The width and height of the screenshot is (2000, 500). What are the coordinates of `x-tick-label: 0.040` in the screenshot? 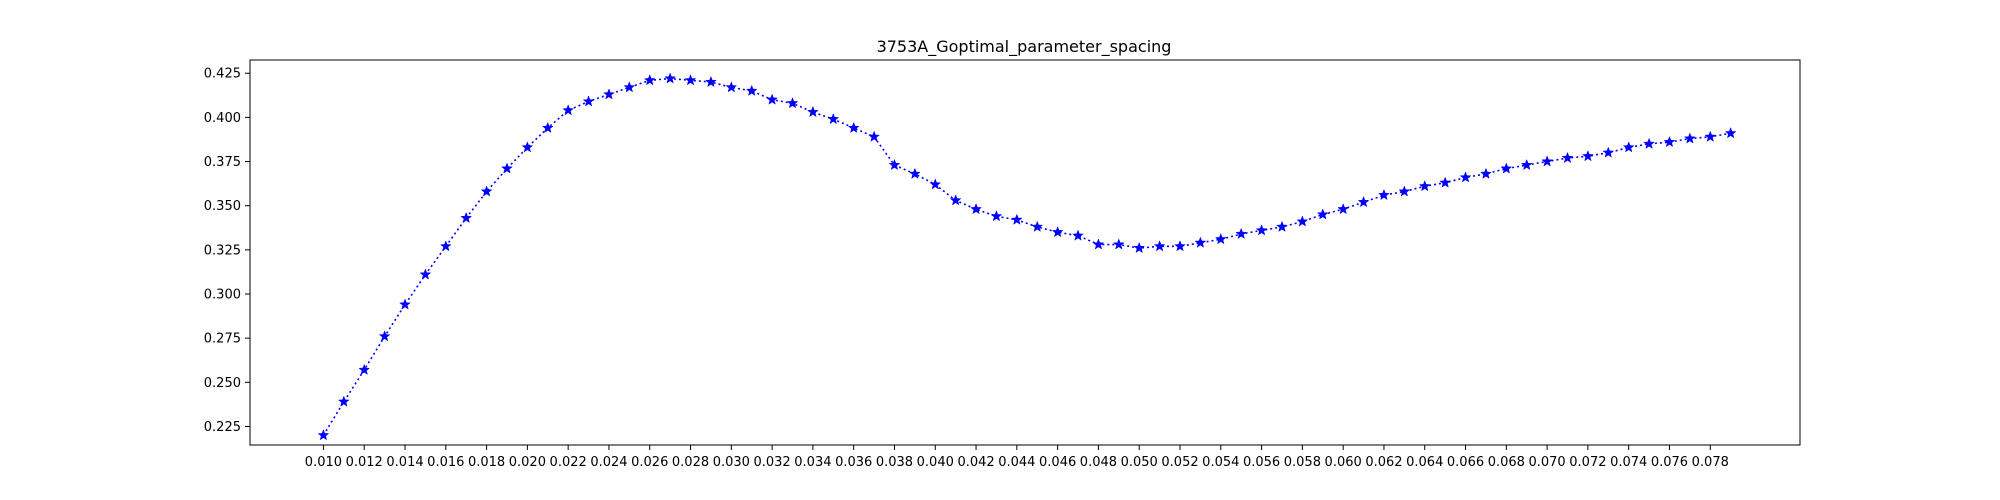 It's located at (935, 462).